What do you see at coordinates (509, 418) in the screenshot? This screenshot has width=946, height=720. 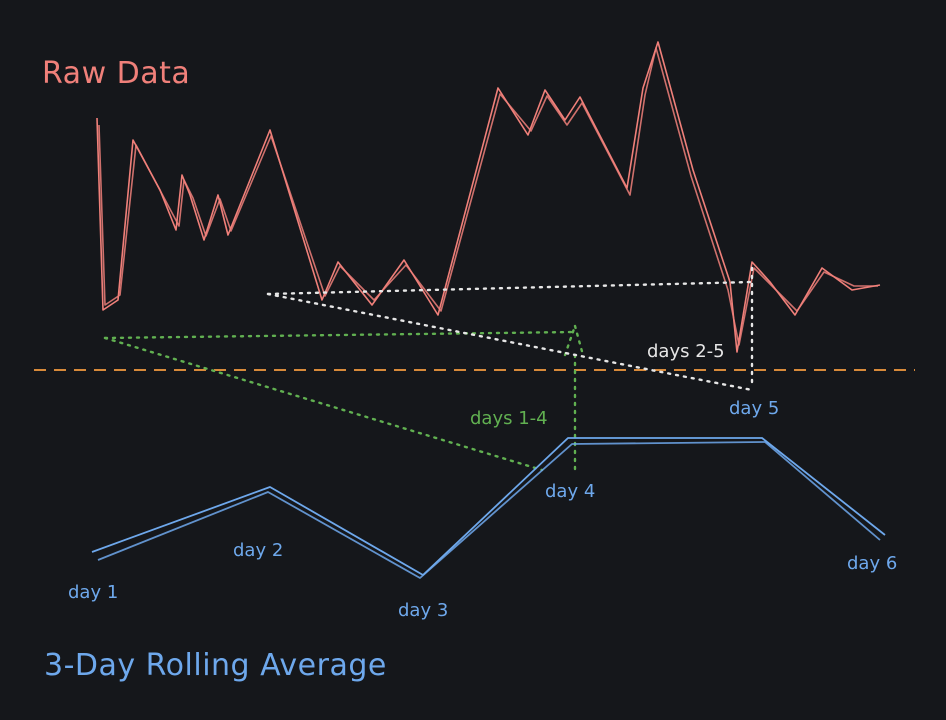 I see `window-label-days-1-4: days 1-4` at bounding box center [509, 418].